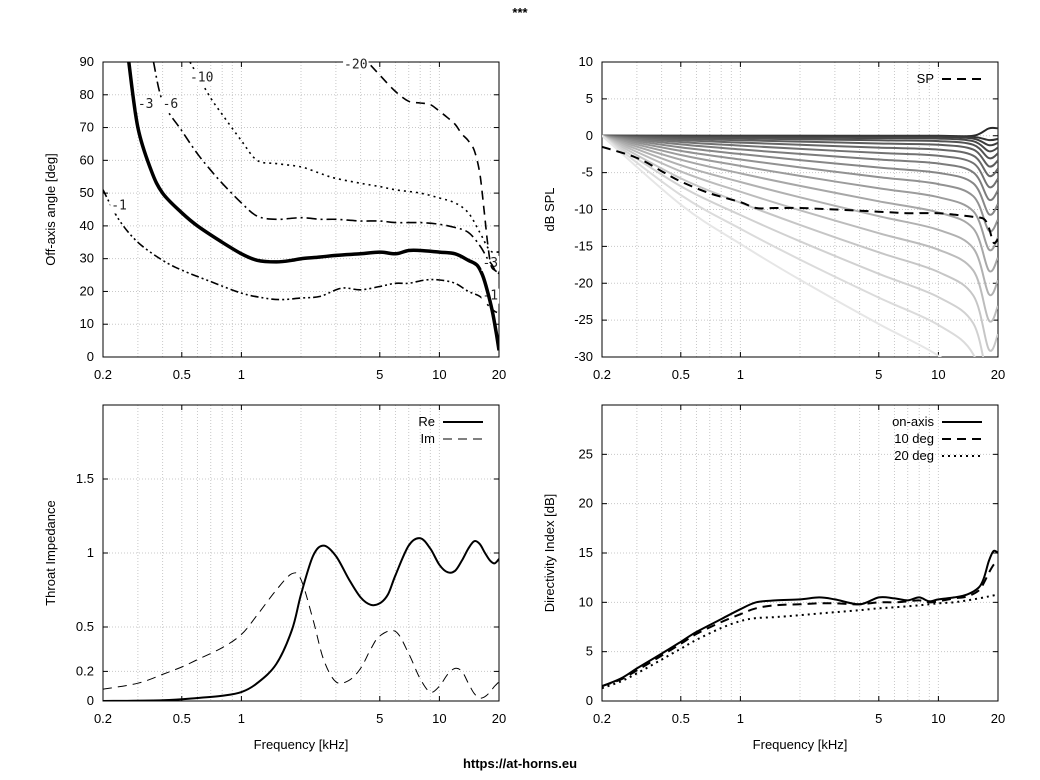 Image resolution: width=1040 pixels, height=780 pixels. Describe the element at coordinates (583, 209) in the screenshot. I see `y-tick-label: -10` at that location.